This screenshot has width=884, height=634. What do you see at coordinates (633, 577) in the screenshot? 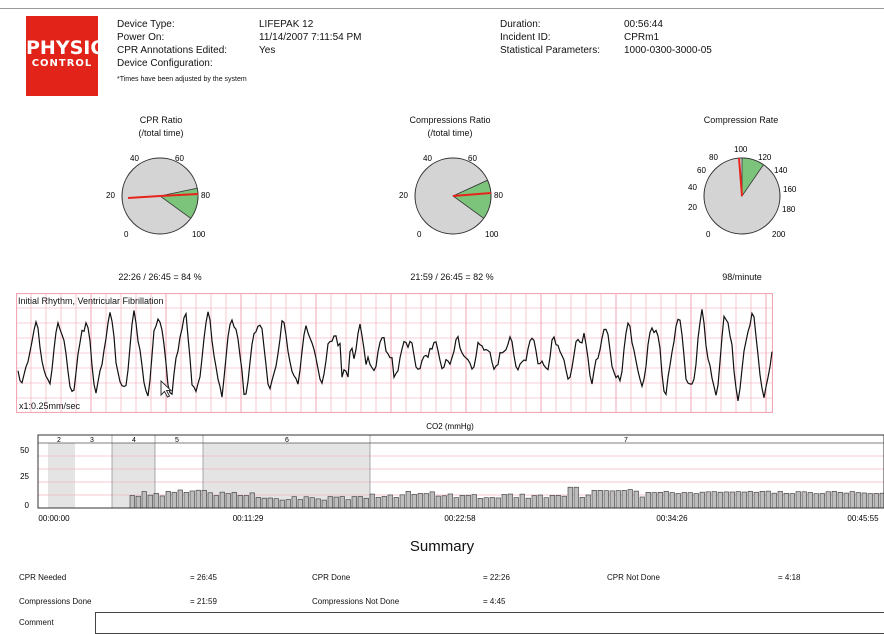
I see `cpr-not-done-label: CPR Not Done` at bounding box center [633, 577].